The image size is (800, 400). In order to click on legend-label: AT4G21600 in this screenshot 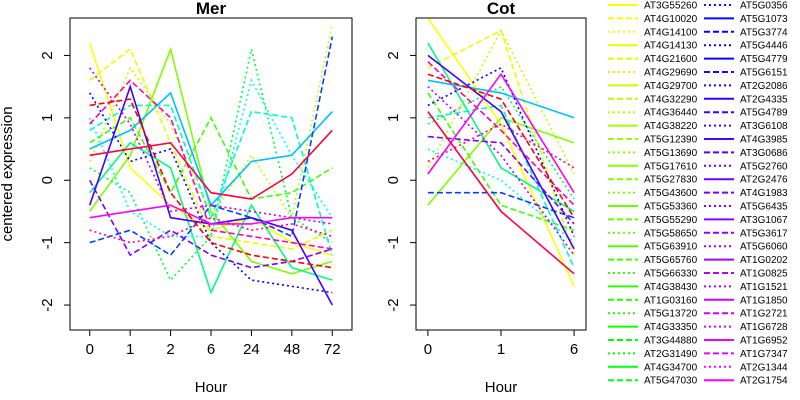, I will do `click(671, 59)`.